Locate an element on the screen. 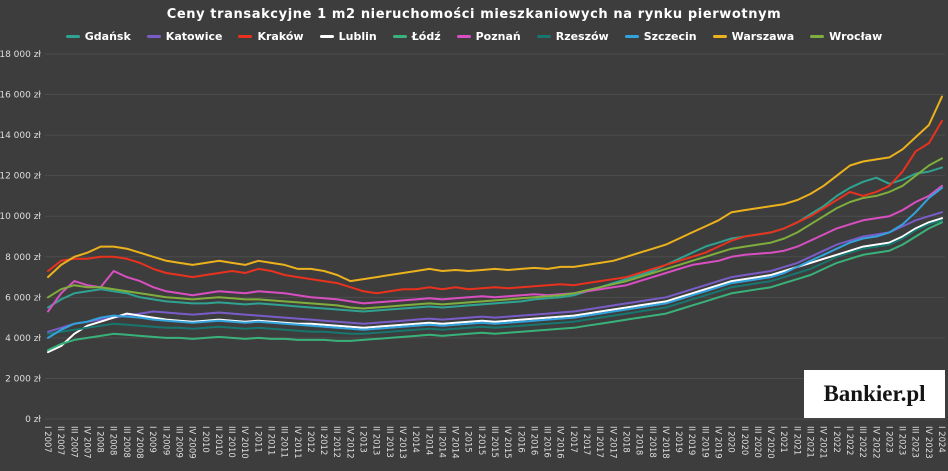  x-axis-label: III 2022 is located at coordinates (862, 442).